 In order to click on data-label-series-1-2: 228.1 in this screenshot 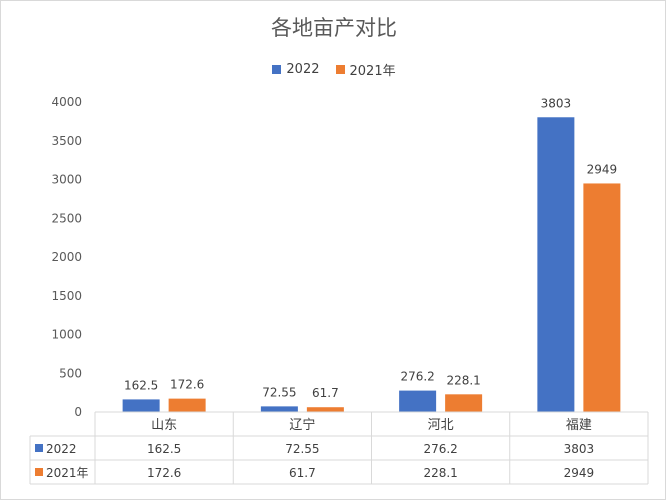, I will do `click(463, 380)`.